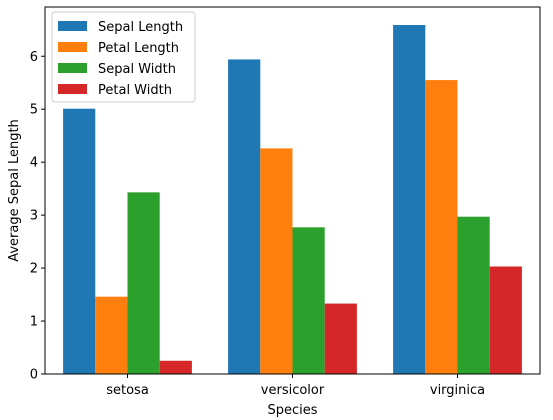 The height and width of the screenshot is (420, 553). I want to click on bar-petal-length-versicolor, so click(276, 261).